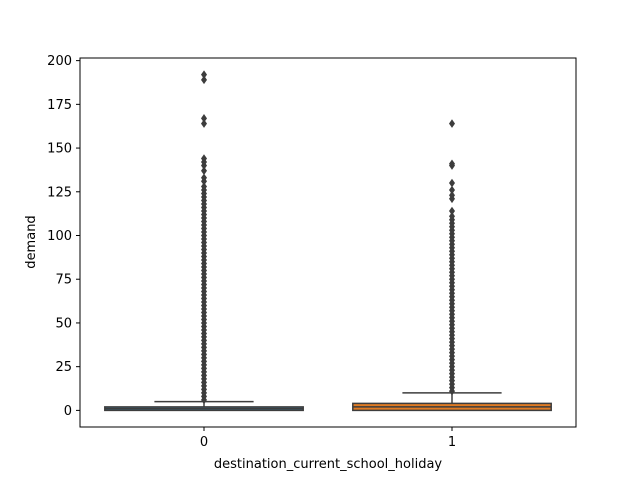 This screenshot has height=480, width=640. What do you see at coordinates (59, 149) in the screenshot?
I see `y-tick-label: 150` at bounding box center [59, 149].